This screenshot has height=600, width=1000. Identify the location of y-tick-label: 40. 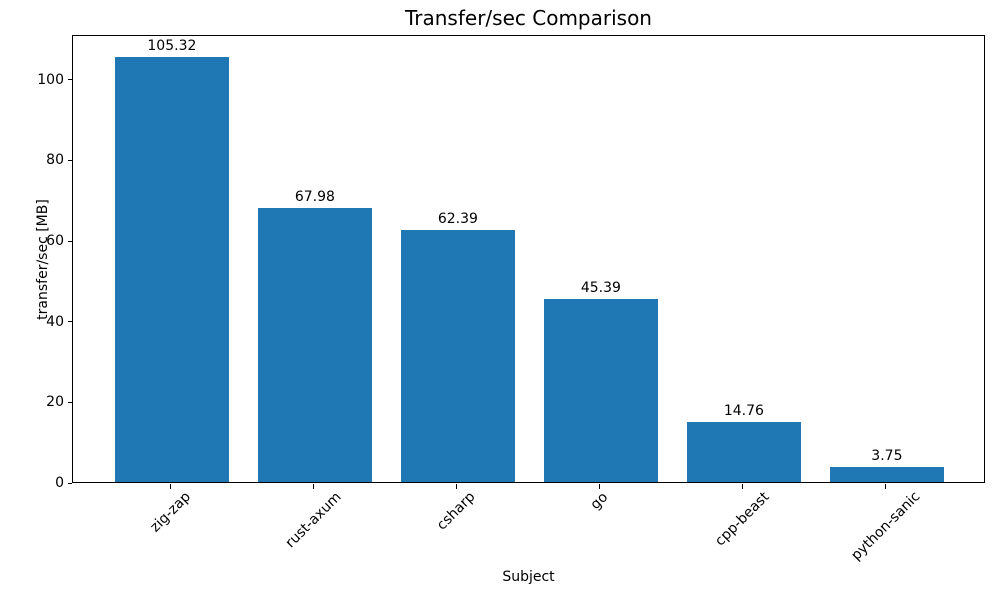
(55, 321).